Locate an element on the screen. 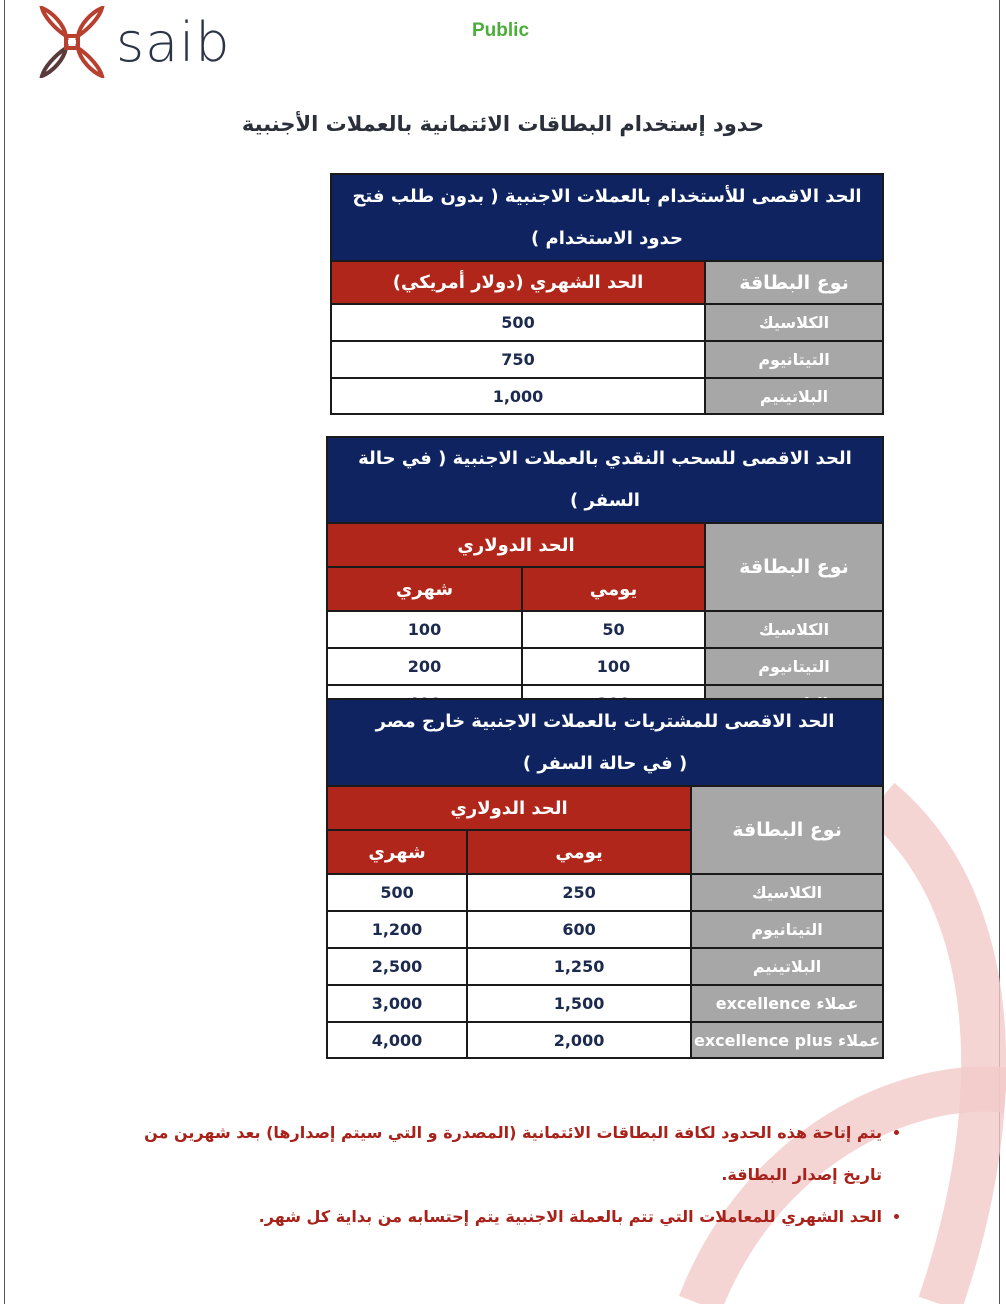 This screenshot has width=1006, height=1304. daily-value: 1,500 is located at coordinates (579, 1003).